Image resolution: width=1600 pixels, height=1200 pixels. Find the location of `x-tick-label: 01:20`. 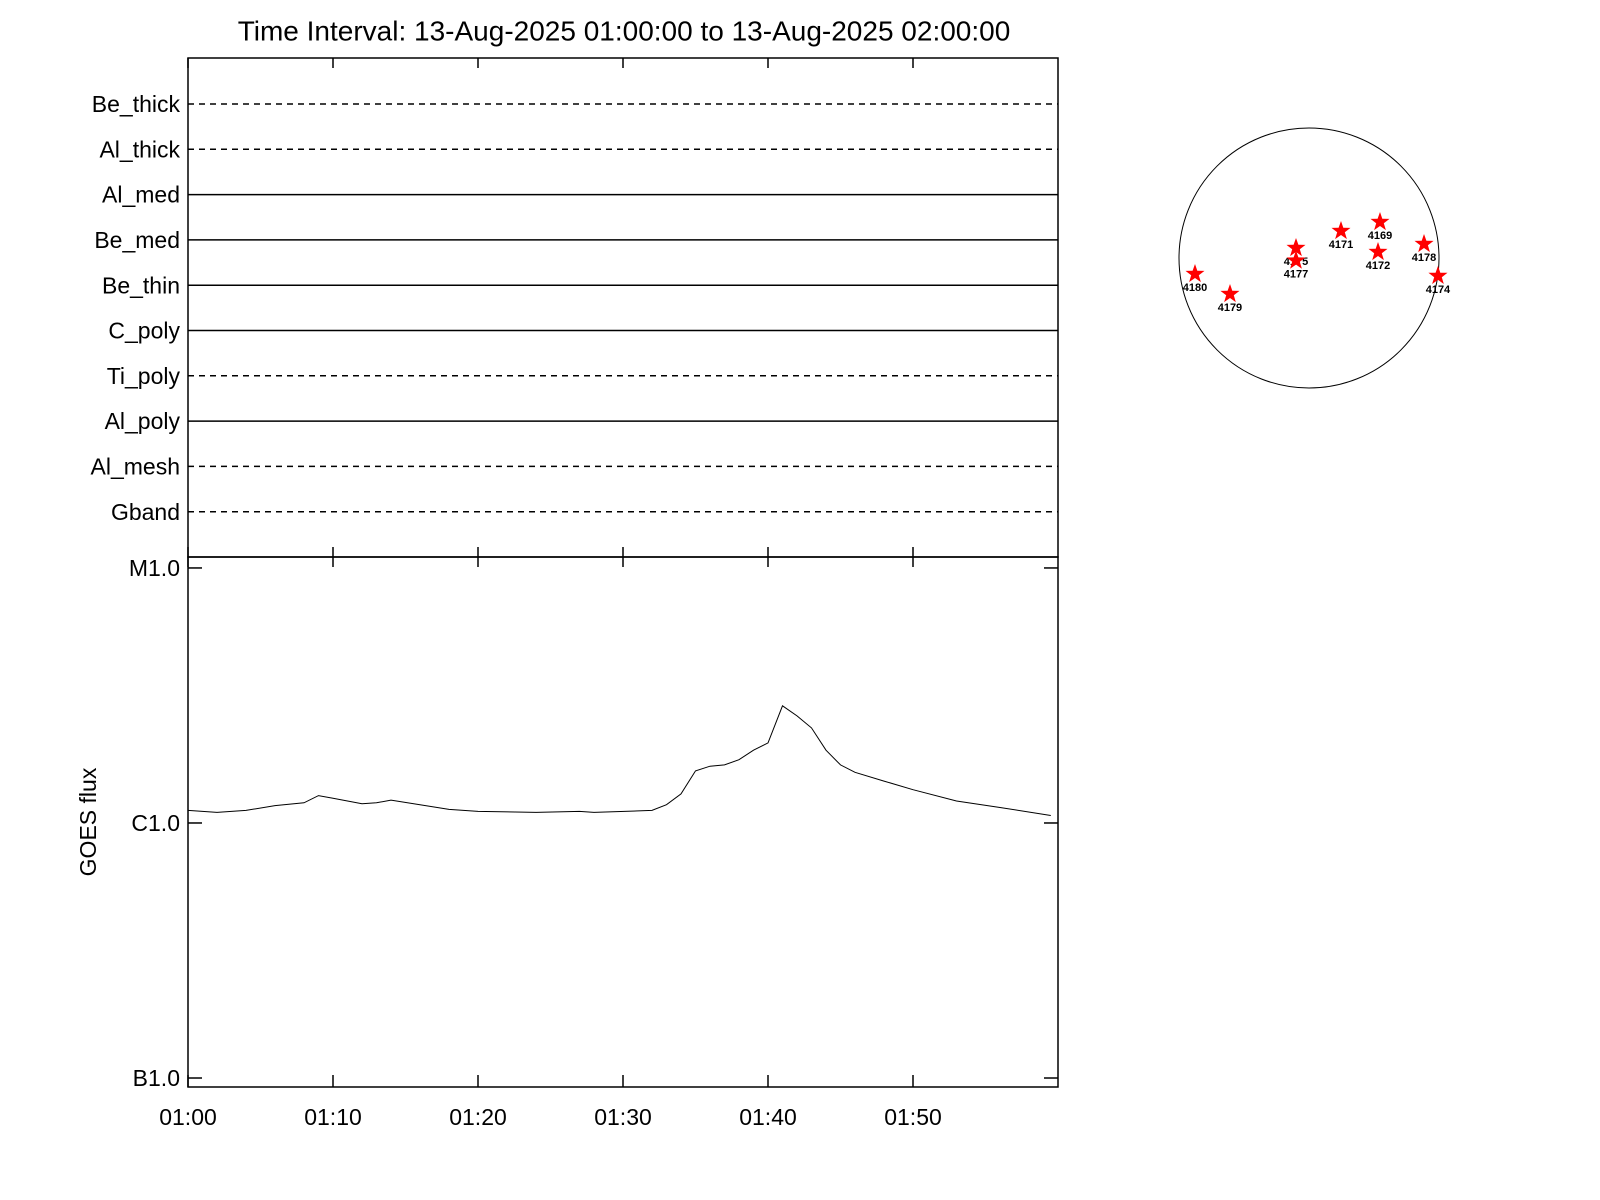

x-tick-label: 01:20 is located at coordinates (478, 1117).